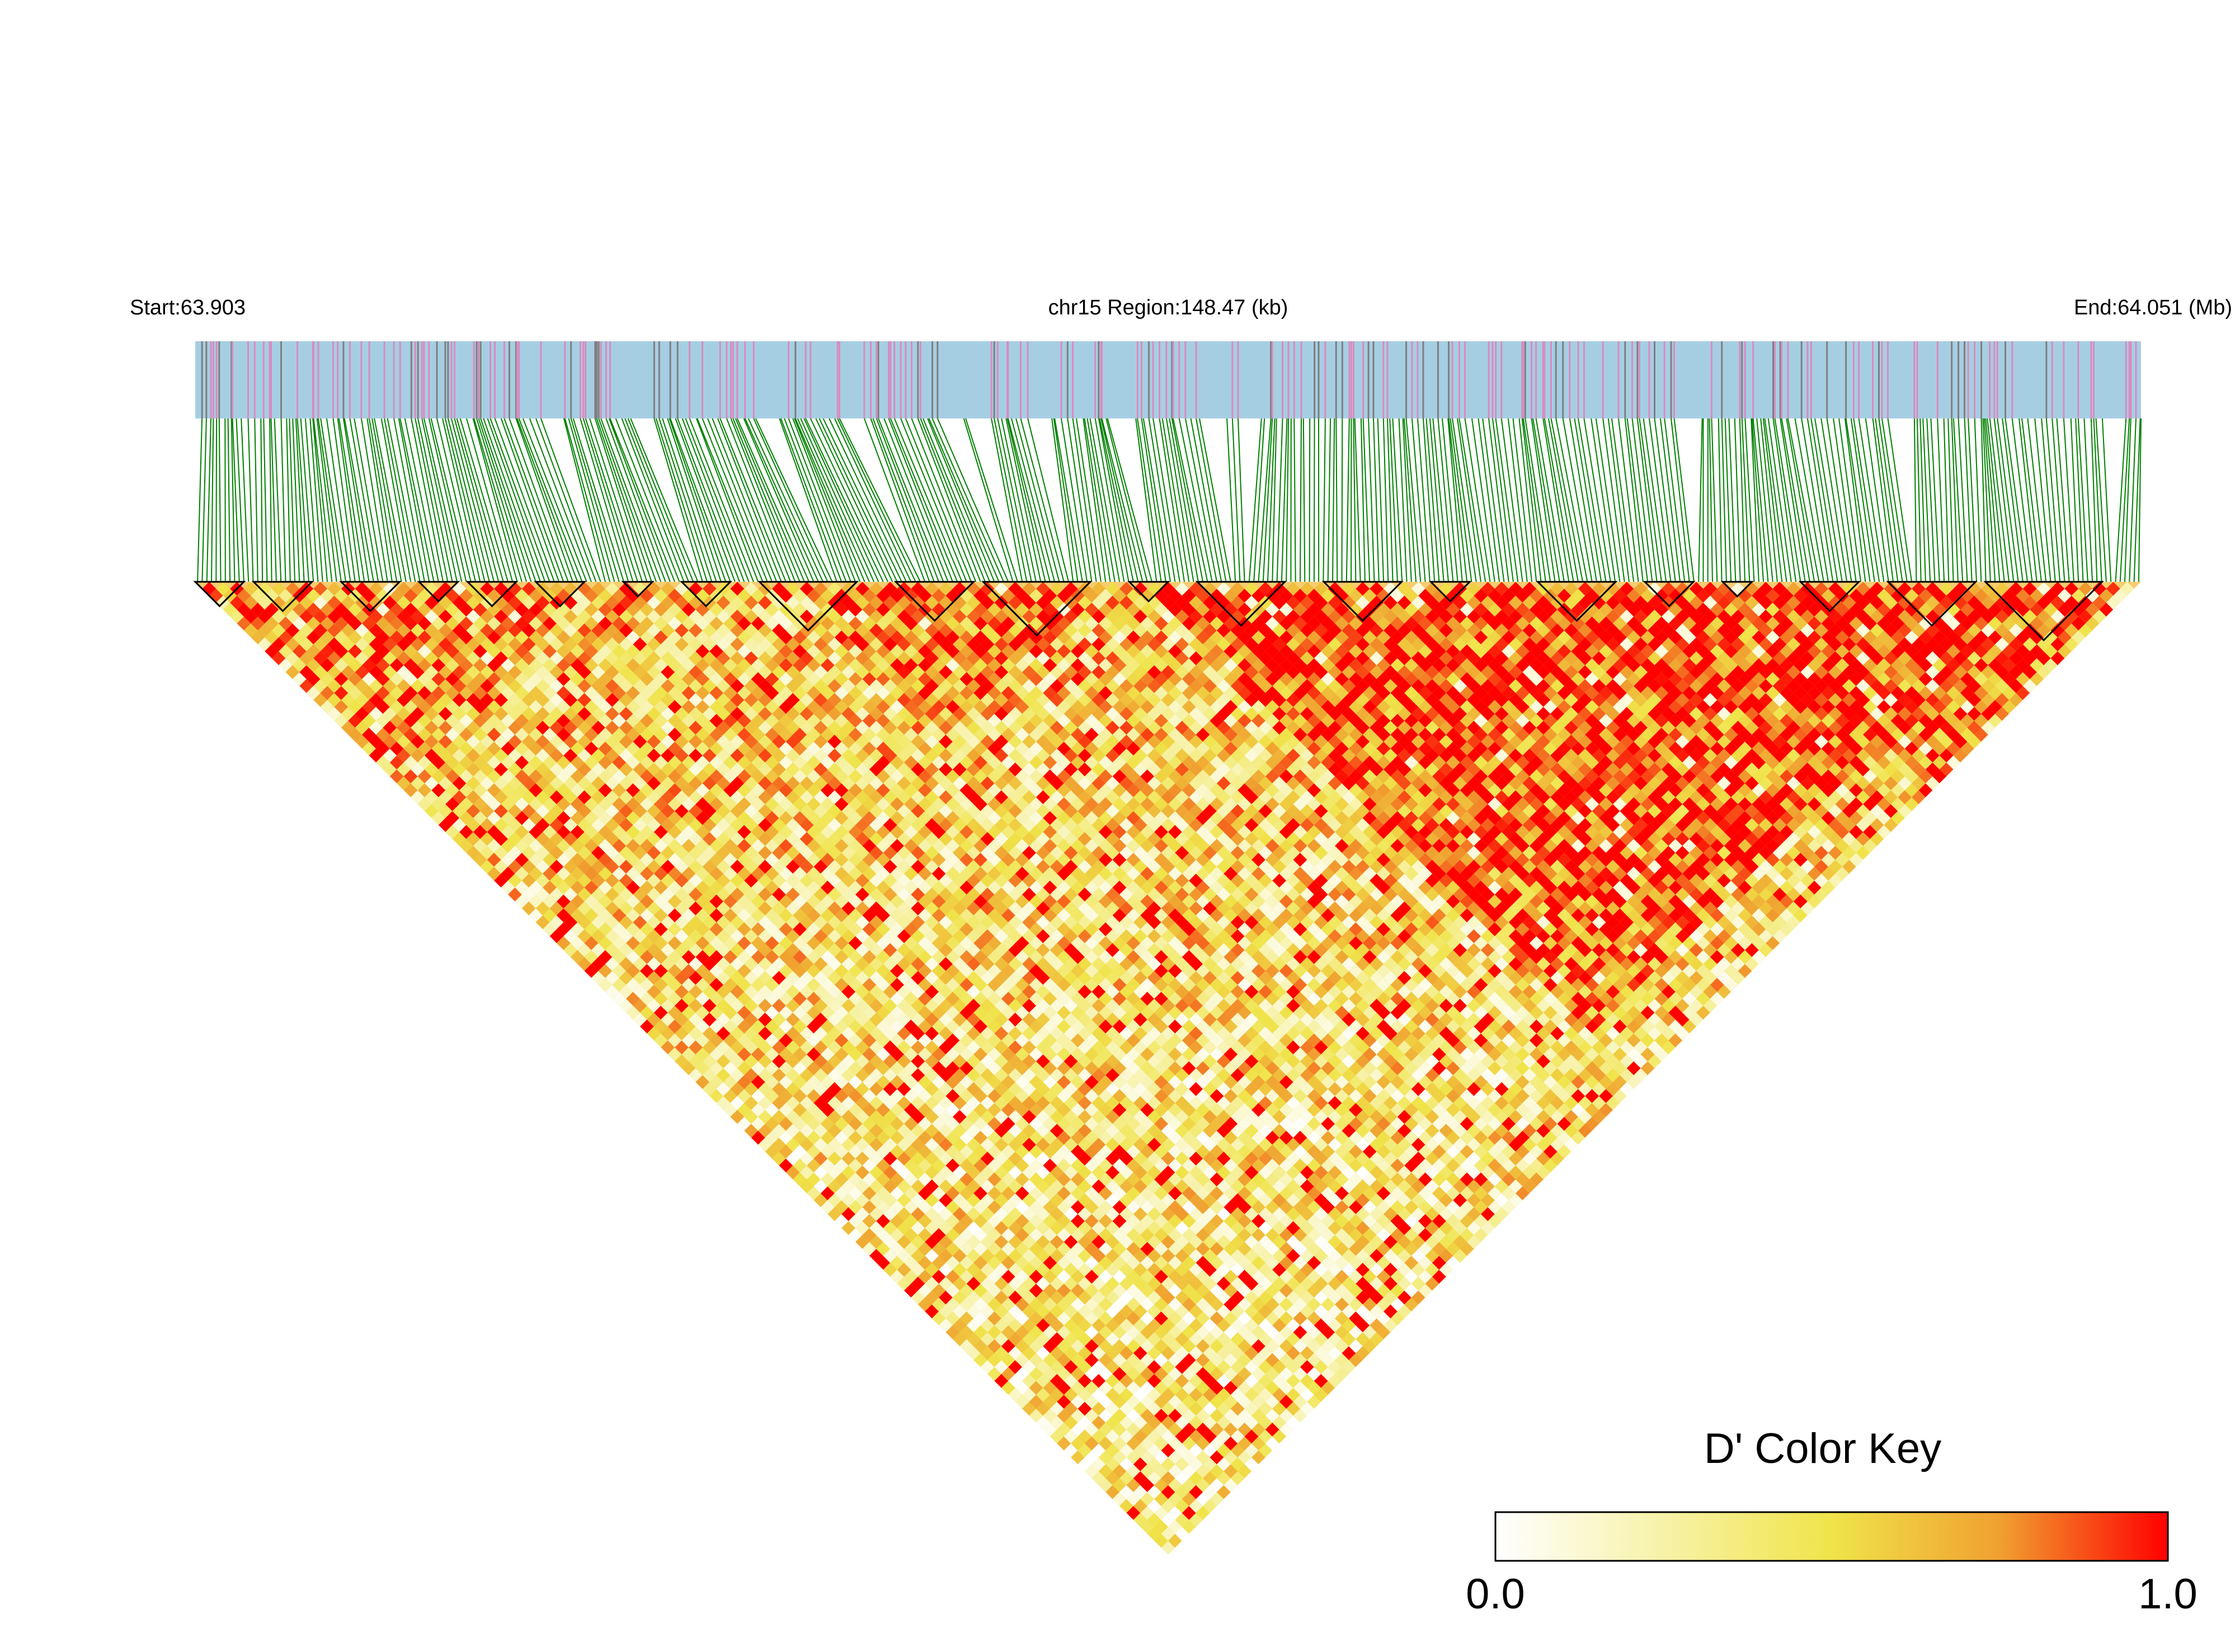 The height and width of the screenshot is (1652, 2235). I want to click on start-label: Start:63.903, so click(188, 308).